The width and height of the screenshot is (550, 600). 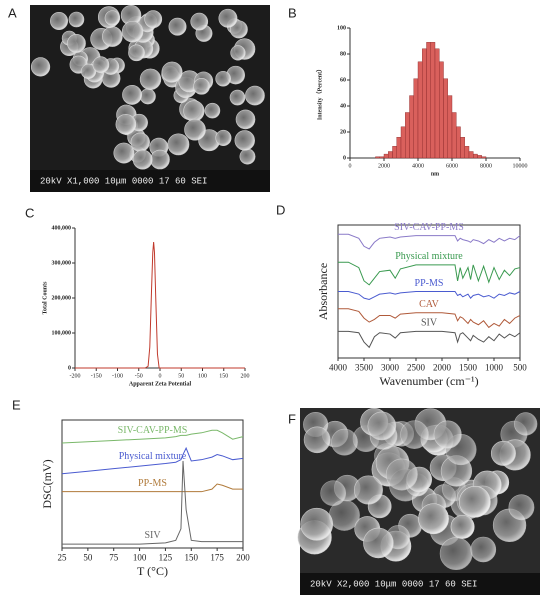 What do you see at coordinates (63, 557) in the screenshot?
I see `x-tick-label: 25` at bounding box center [63, 557].